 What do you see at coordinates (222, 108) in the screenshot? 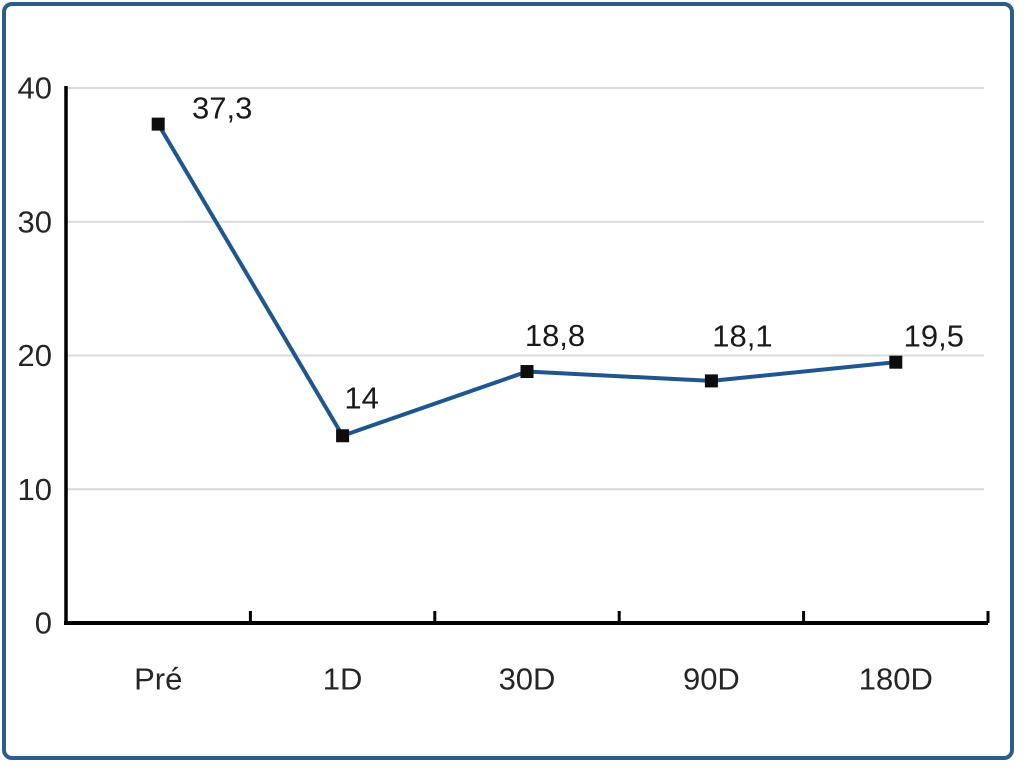
I see `data-label: 37,3` at bounding box center [222, 108].